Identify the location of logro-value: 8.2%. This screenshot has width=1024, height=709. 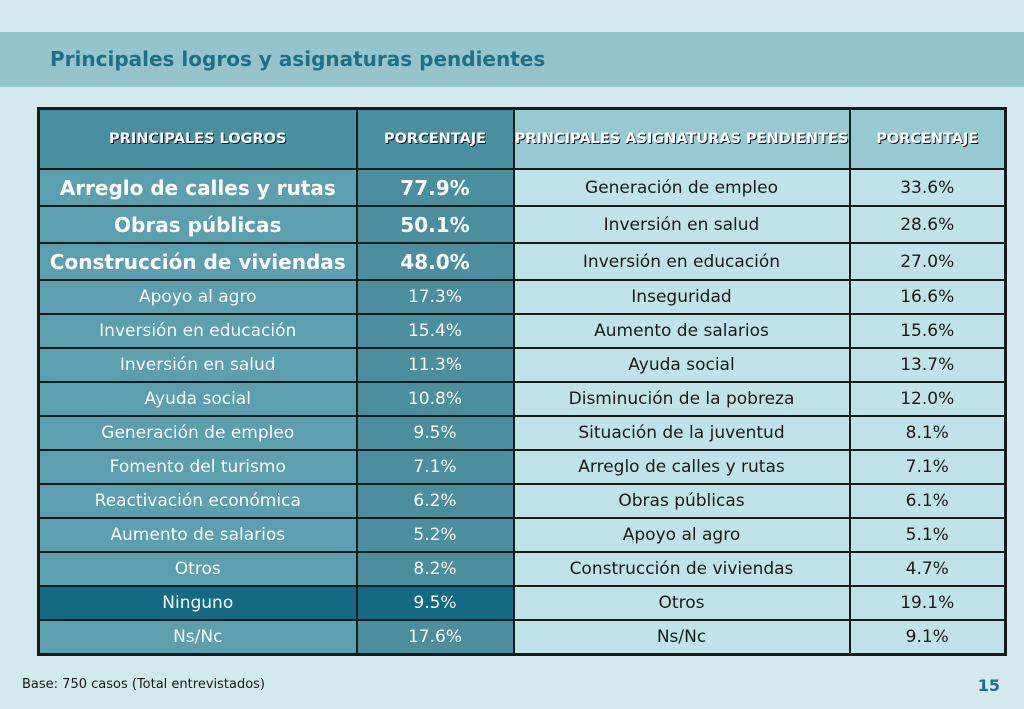
(435, 569).